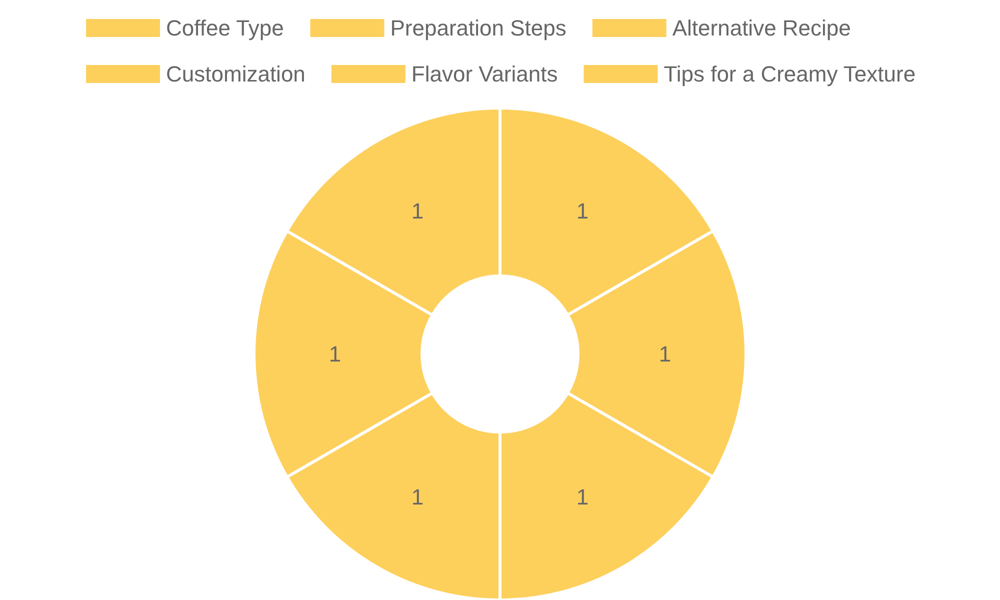  I want to click on legend-label: Flavor Variants, so click(484, 74).